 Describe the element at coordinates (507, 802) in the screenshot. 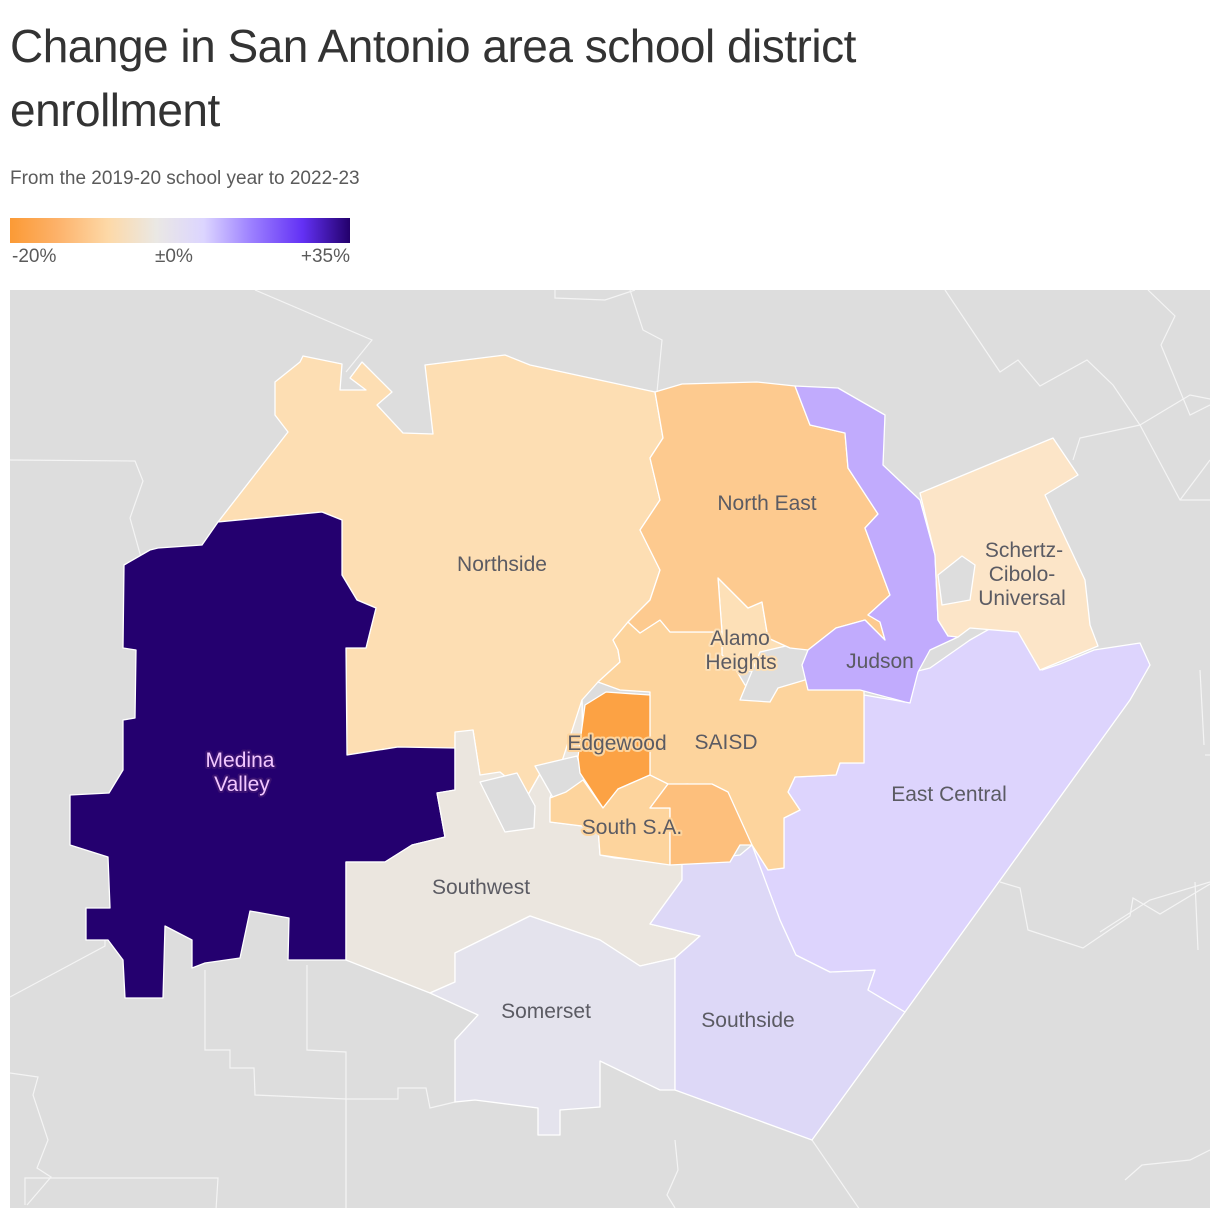

I see `enclave-west` at that location.